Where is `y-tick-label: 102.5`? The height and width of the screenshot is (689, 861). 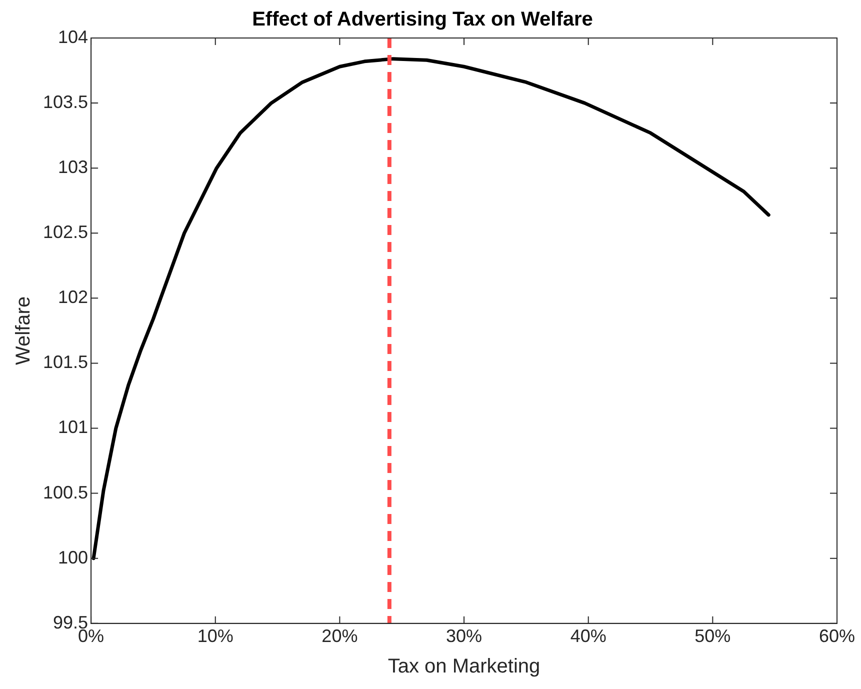
y-tick-label: 102.5 is located at coordinates (65, 232).